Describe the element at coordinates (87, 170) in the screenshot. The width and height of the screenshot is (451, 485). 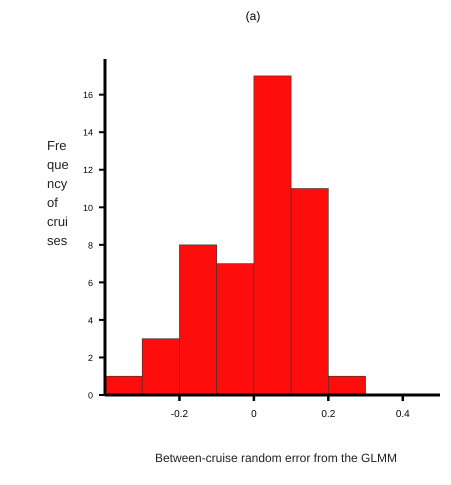
I see `y-tick-label: 12` at that location.